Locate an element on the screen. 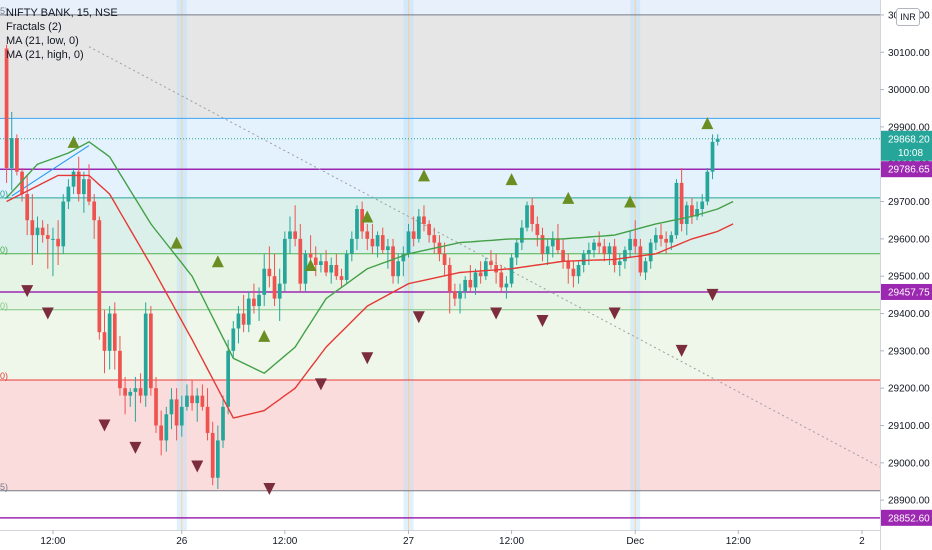 The image size is (932, 550). fib-level-label: 5) is located at coordinates (4, 487).